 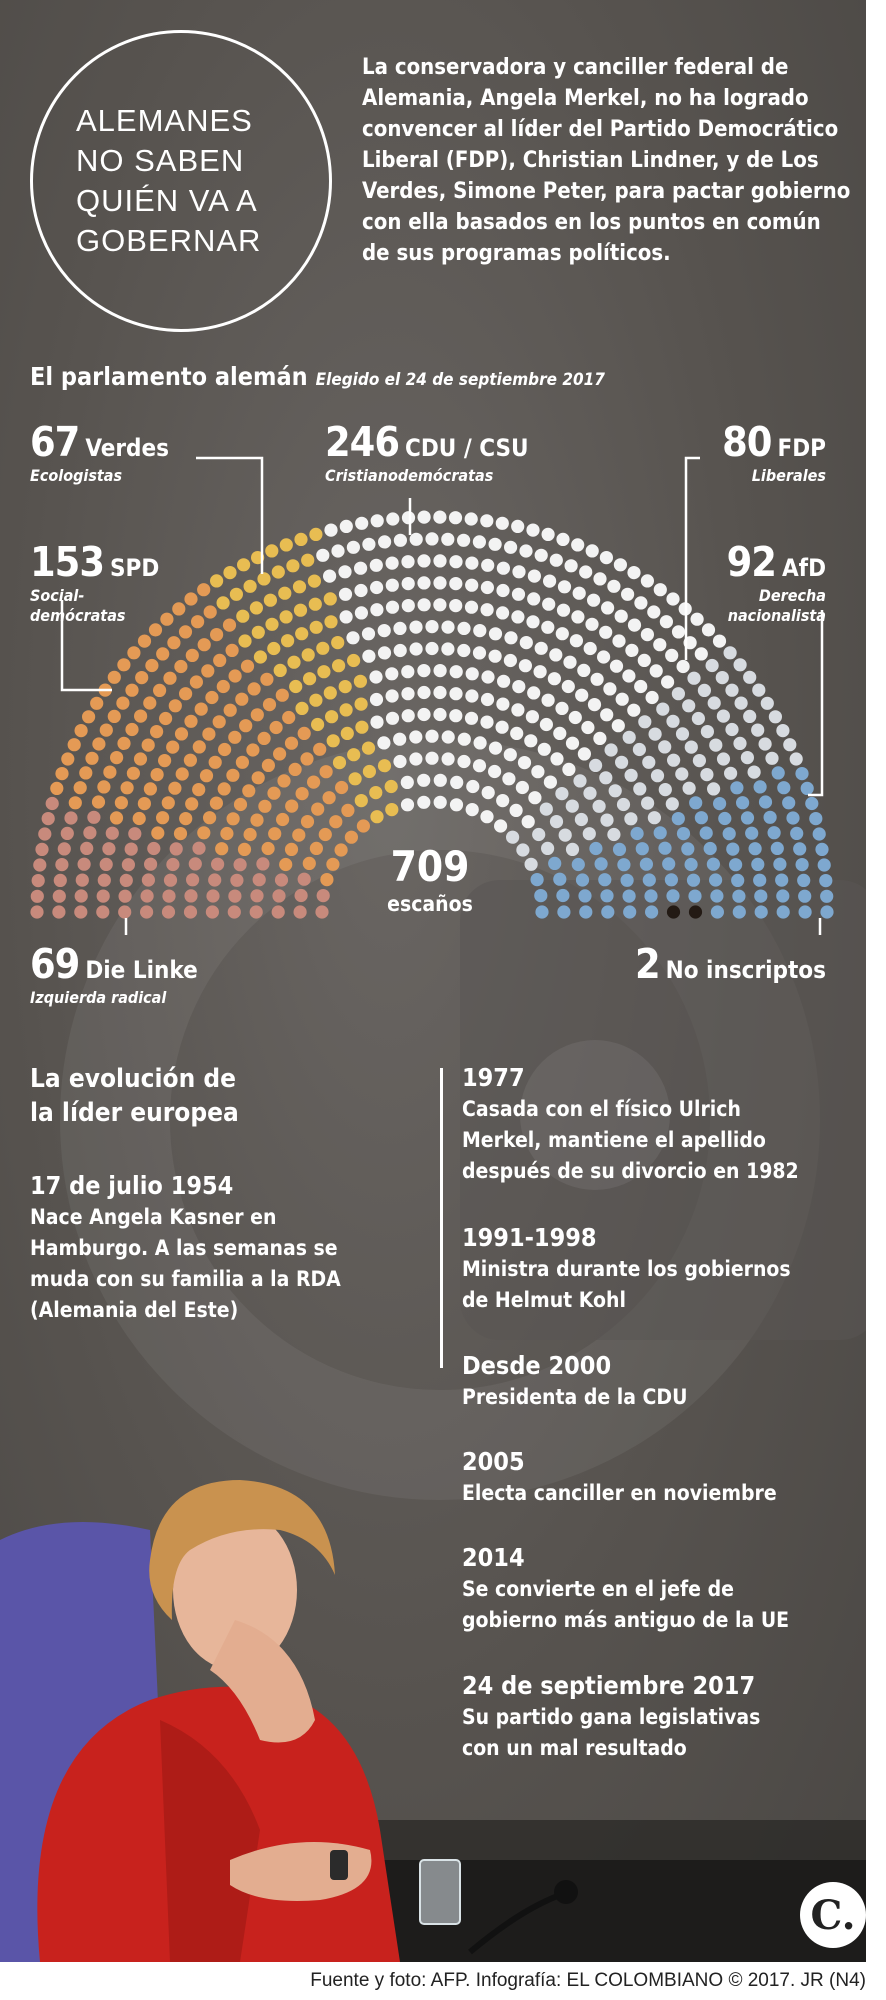 I want to click on face, so click(x=235, y=1590).